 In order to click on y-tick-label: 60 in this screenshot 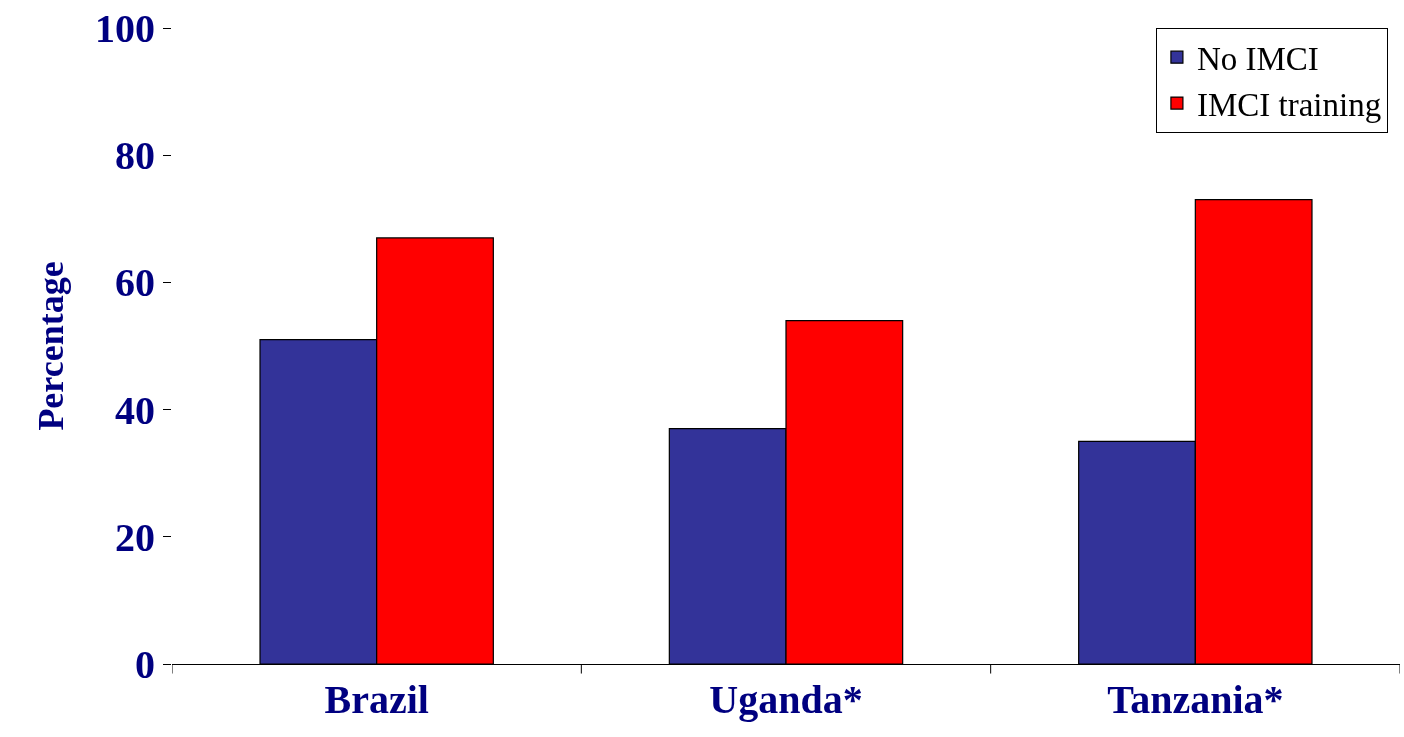, I will do `click(135, 283)`.